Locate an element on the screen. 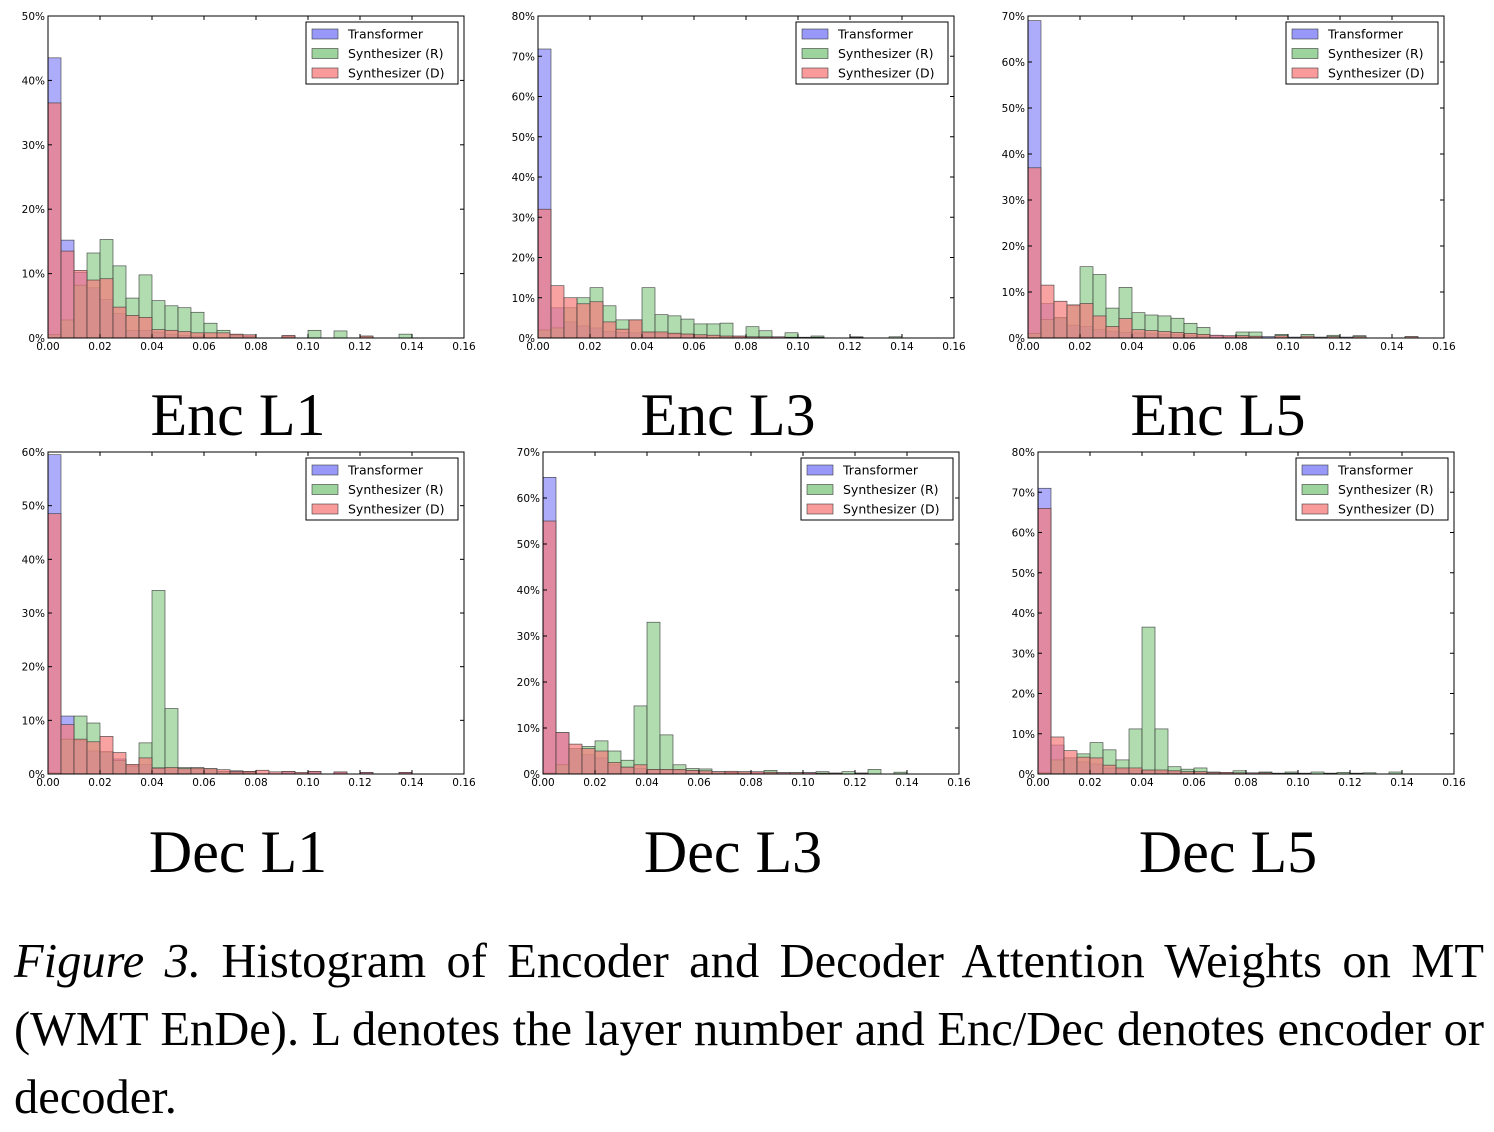 The height and width of the screenshot is (1132, 1494). panel-title-dec-l3: Dec L3 is located at coordinates (733, 852).